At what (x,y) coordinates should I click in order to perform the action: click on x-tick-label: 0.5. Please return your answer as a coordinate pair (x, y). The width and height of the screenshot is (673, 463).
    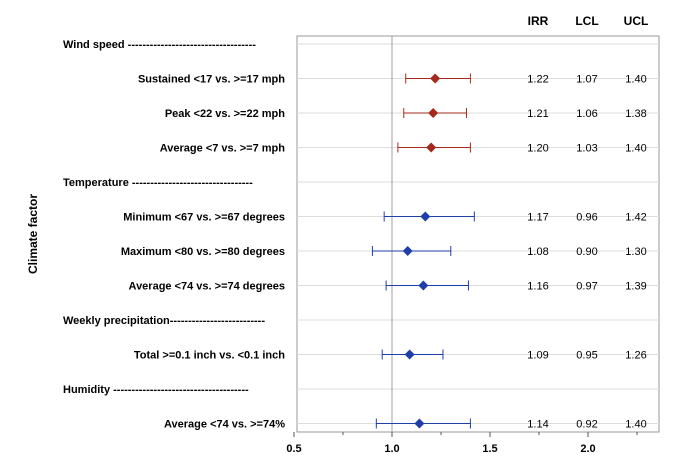
    Looking at the image, I should click on (293, 449).